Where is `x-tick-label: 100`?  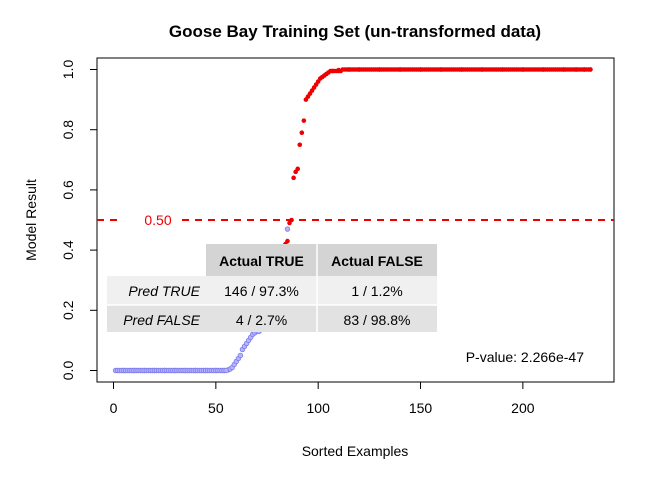
x-tick-label: 100 is located at coordinates (319, 408).